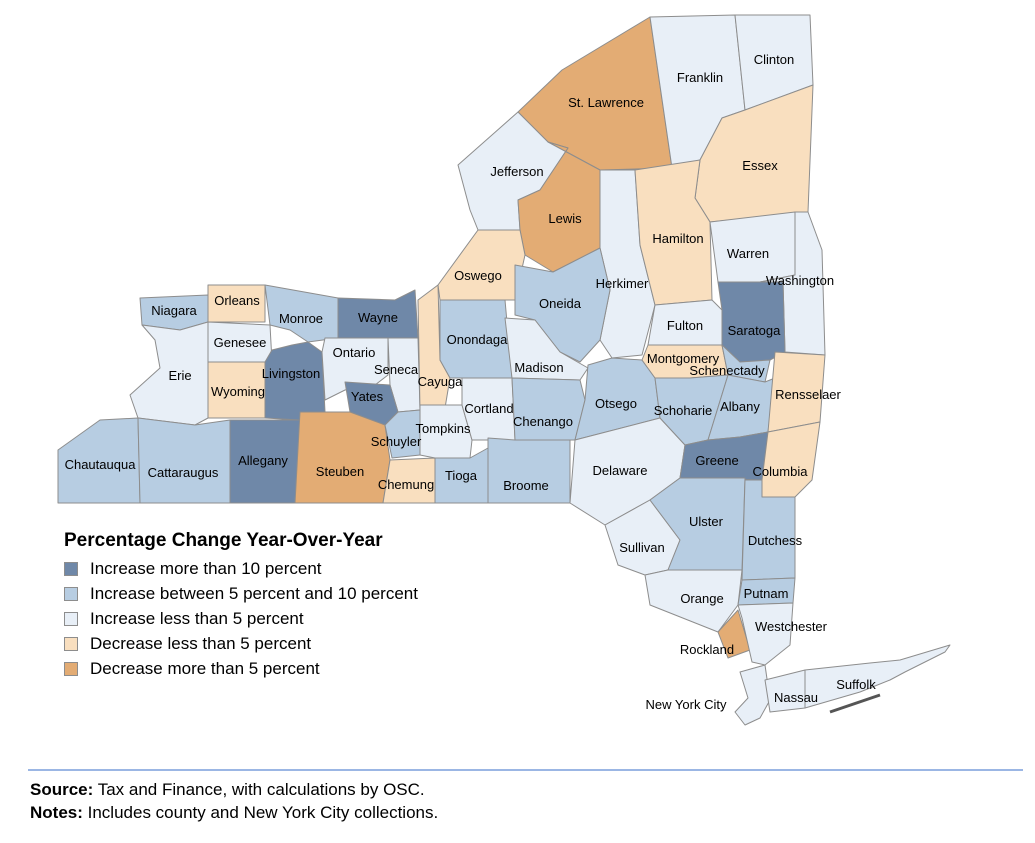  I want to click on county-label: Genesee, so click(240, 342).